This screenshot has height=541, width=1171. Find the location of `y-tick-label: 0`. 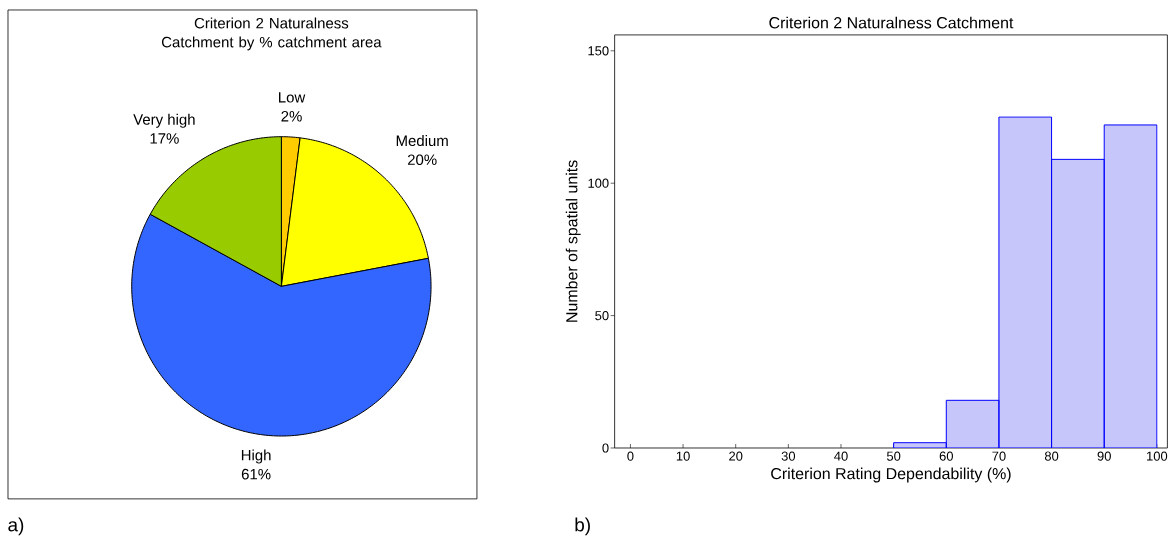

y-tick-label: 0 is located at coordinates (605, 448).